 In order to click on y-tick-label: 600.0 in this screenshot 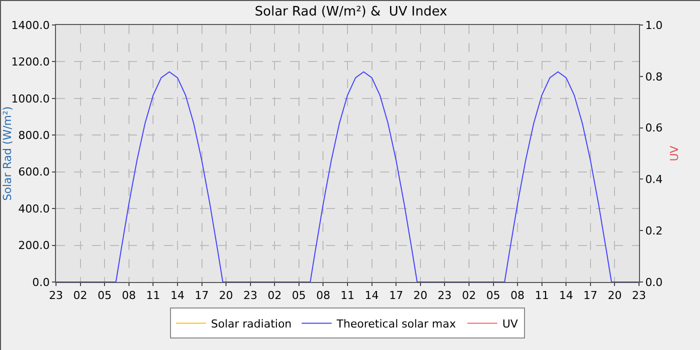, I will do `click(34, 172)`.